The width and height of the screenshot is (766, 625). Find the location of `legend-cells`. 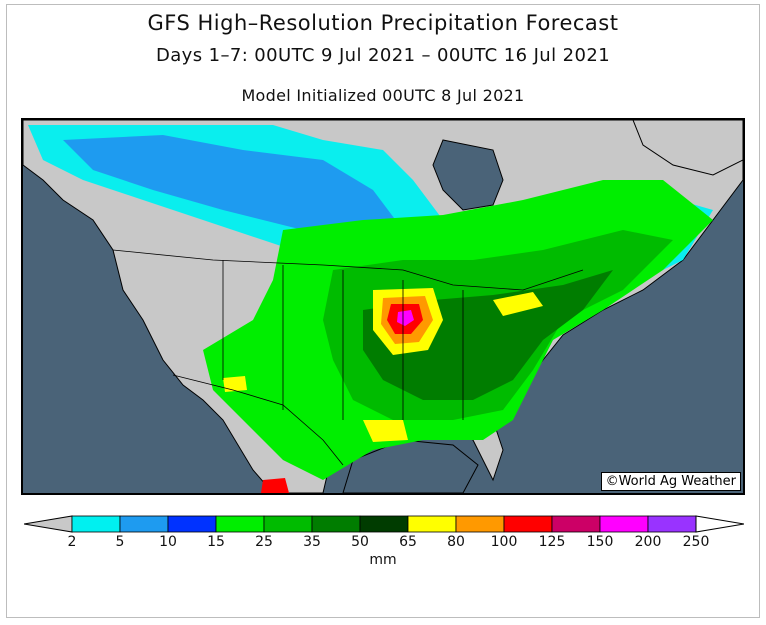

legend-cells is located at coordinates (384, 524).